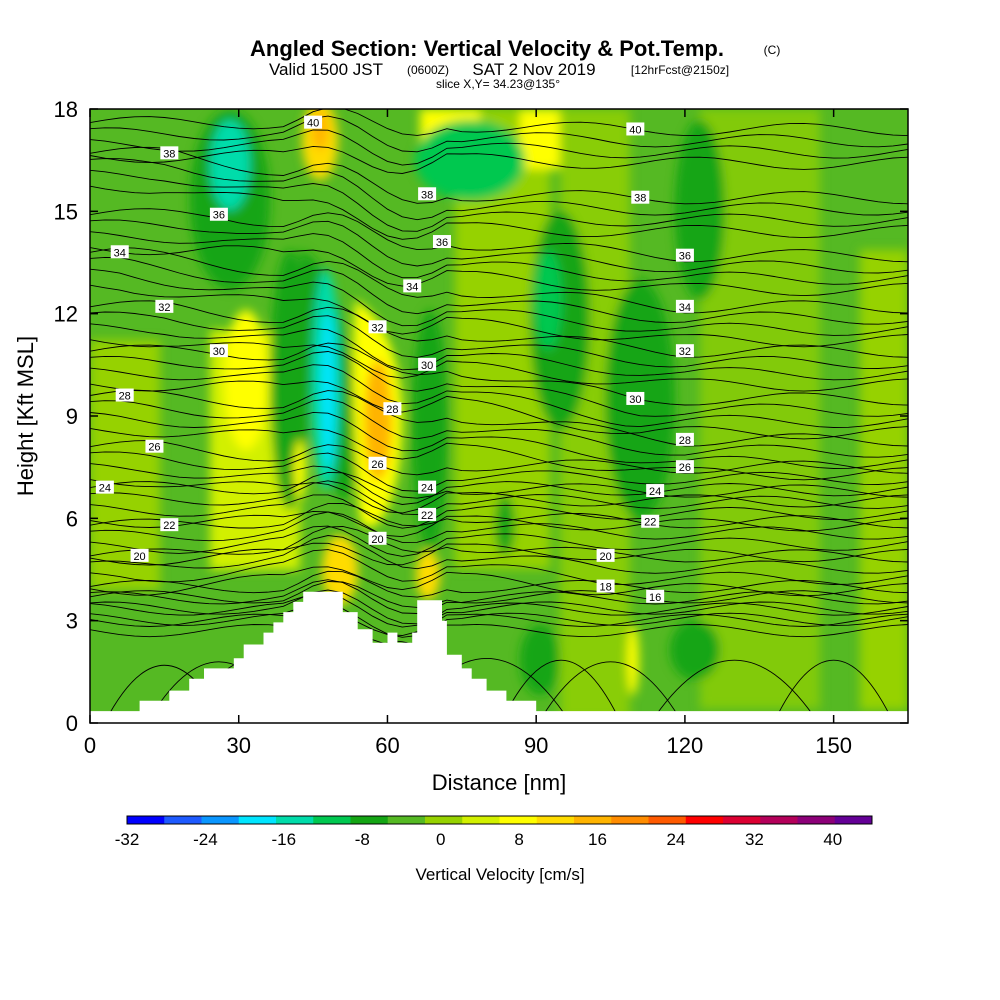  I want to click on contour-label-text: 22, so click(427, 516).